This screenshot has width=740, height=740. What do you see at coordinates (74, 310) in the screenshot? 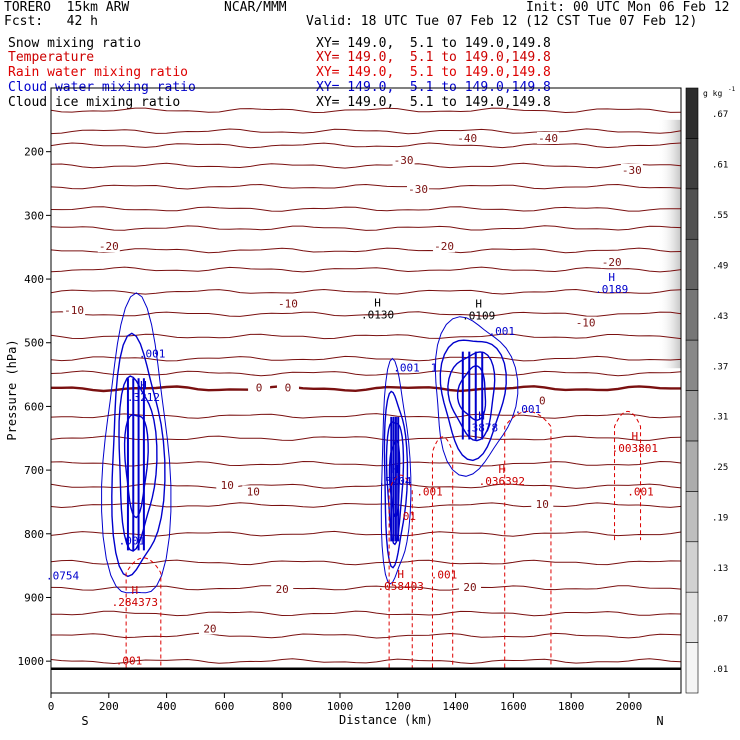
I see `temp-label-8: -10` at bounding box center [74, 310].